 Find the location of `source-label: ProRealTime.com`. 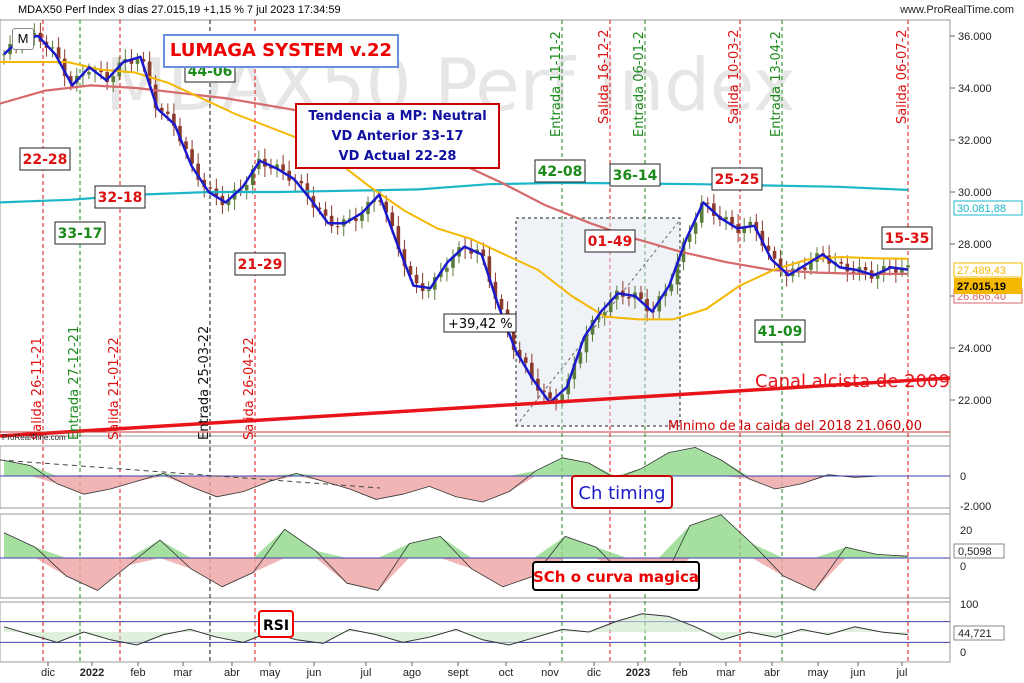

source-label: ProRealTime.com is located at coordinates (34, 437).